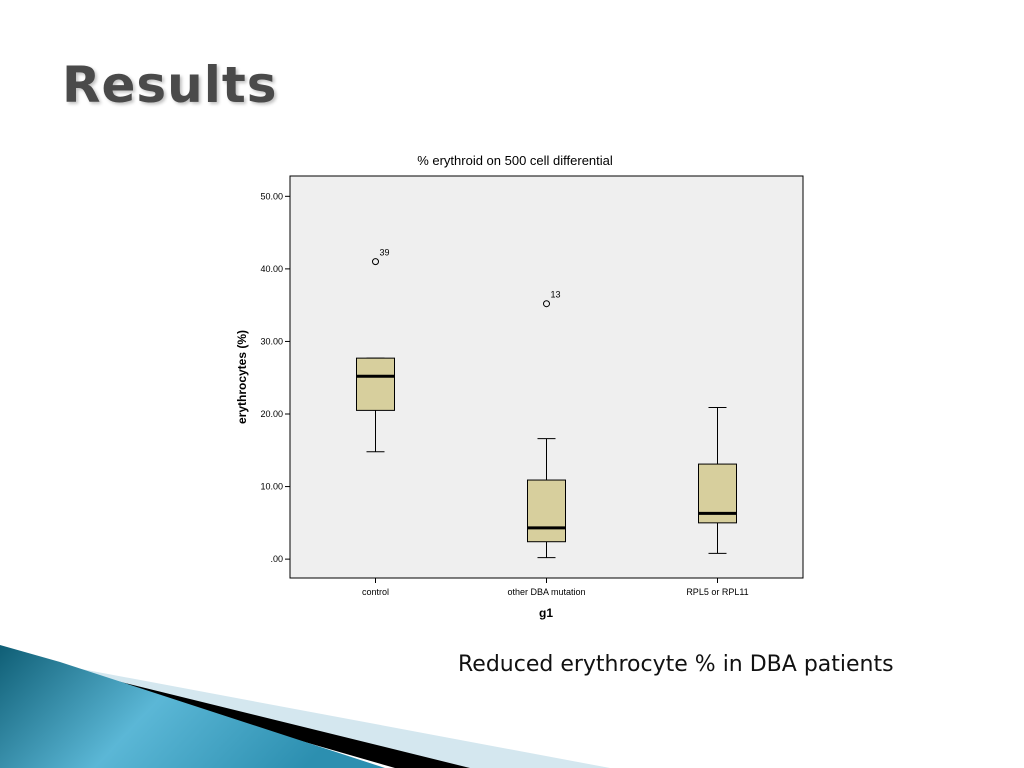 This screenshot has width=1024, height=768. What do you see at coordinates (276, 559) in the screenshot?
I see `y-tick-label: .00` at bounding box center [276, 559].